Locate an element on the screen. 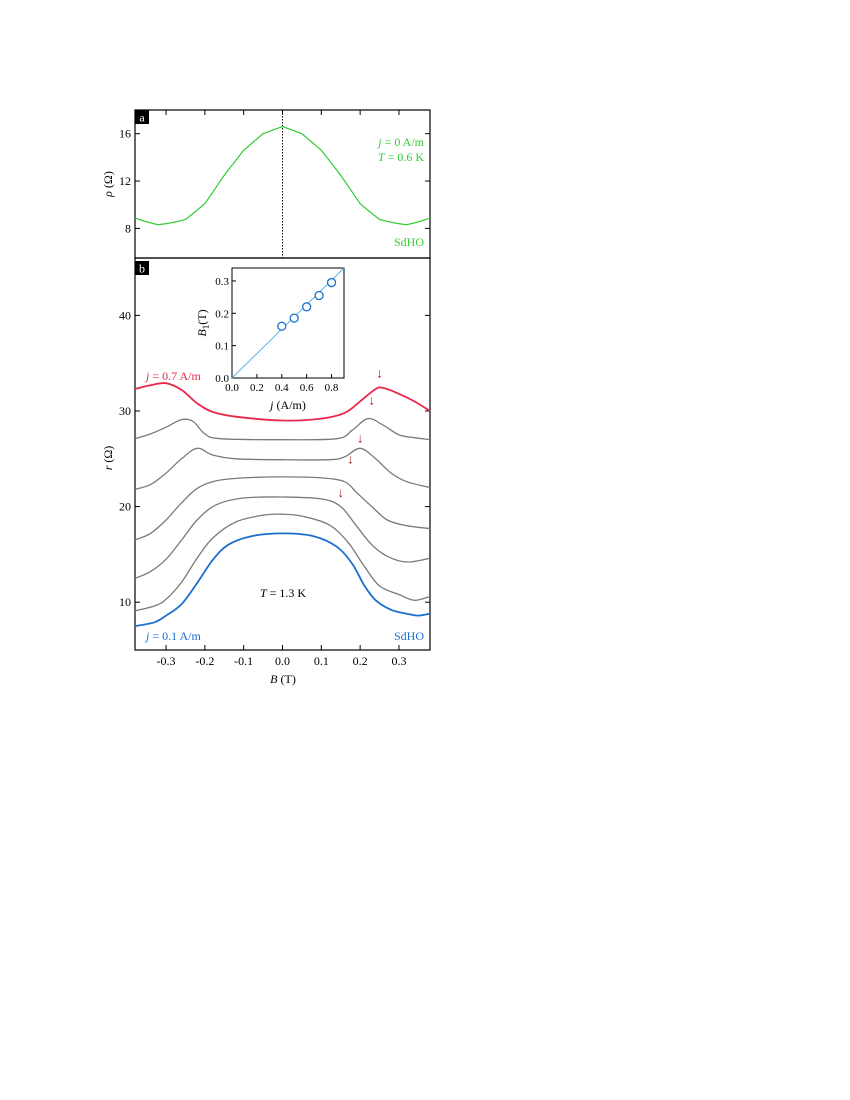 The width and height of the screenshot is (850, 1100). panel-b-xtick-label: -0.2 is located at coordinates (204, 661).